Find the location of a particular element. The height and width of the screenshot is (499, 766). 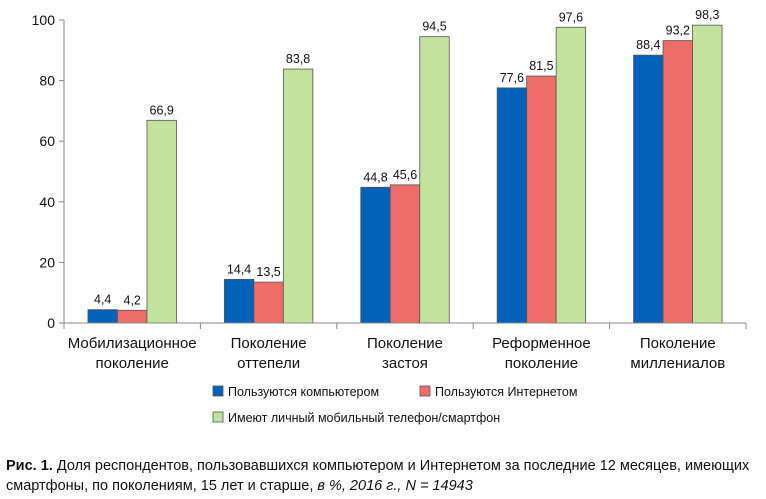

y-tick-label: 60 is located at coordinates (47, 141).